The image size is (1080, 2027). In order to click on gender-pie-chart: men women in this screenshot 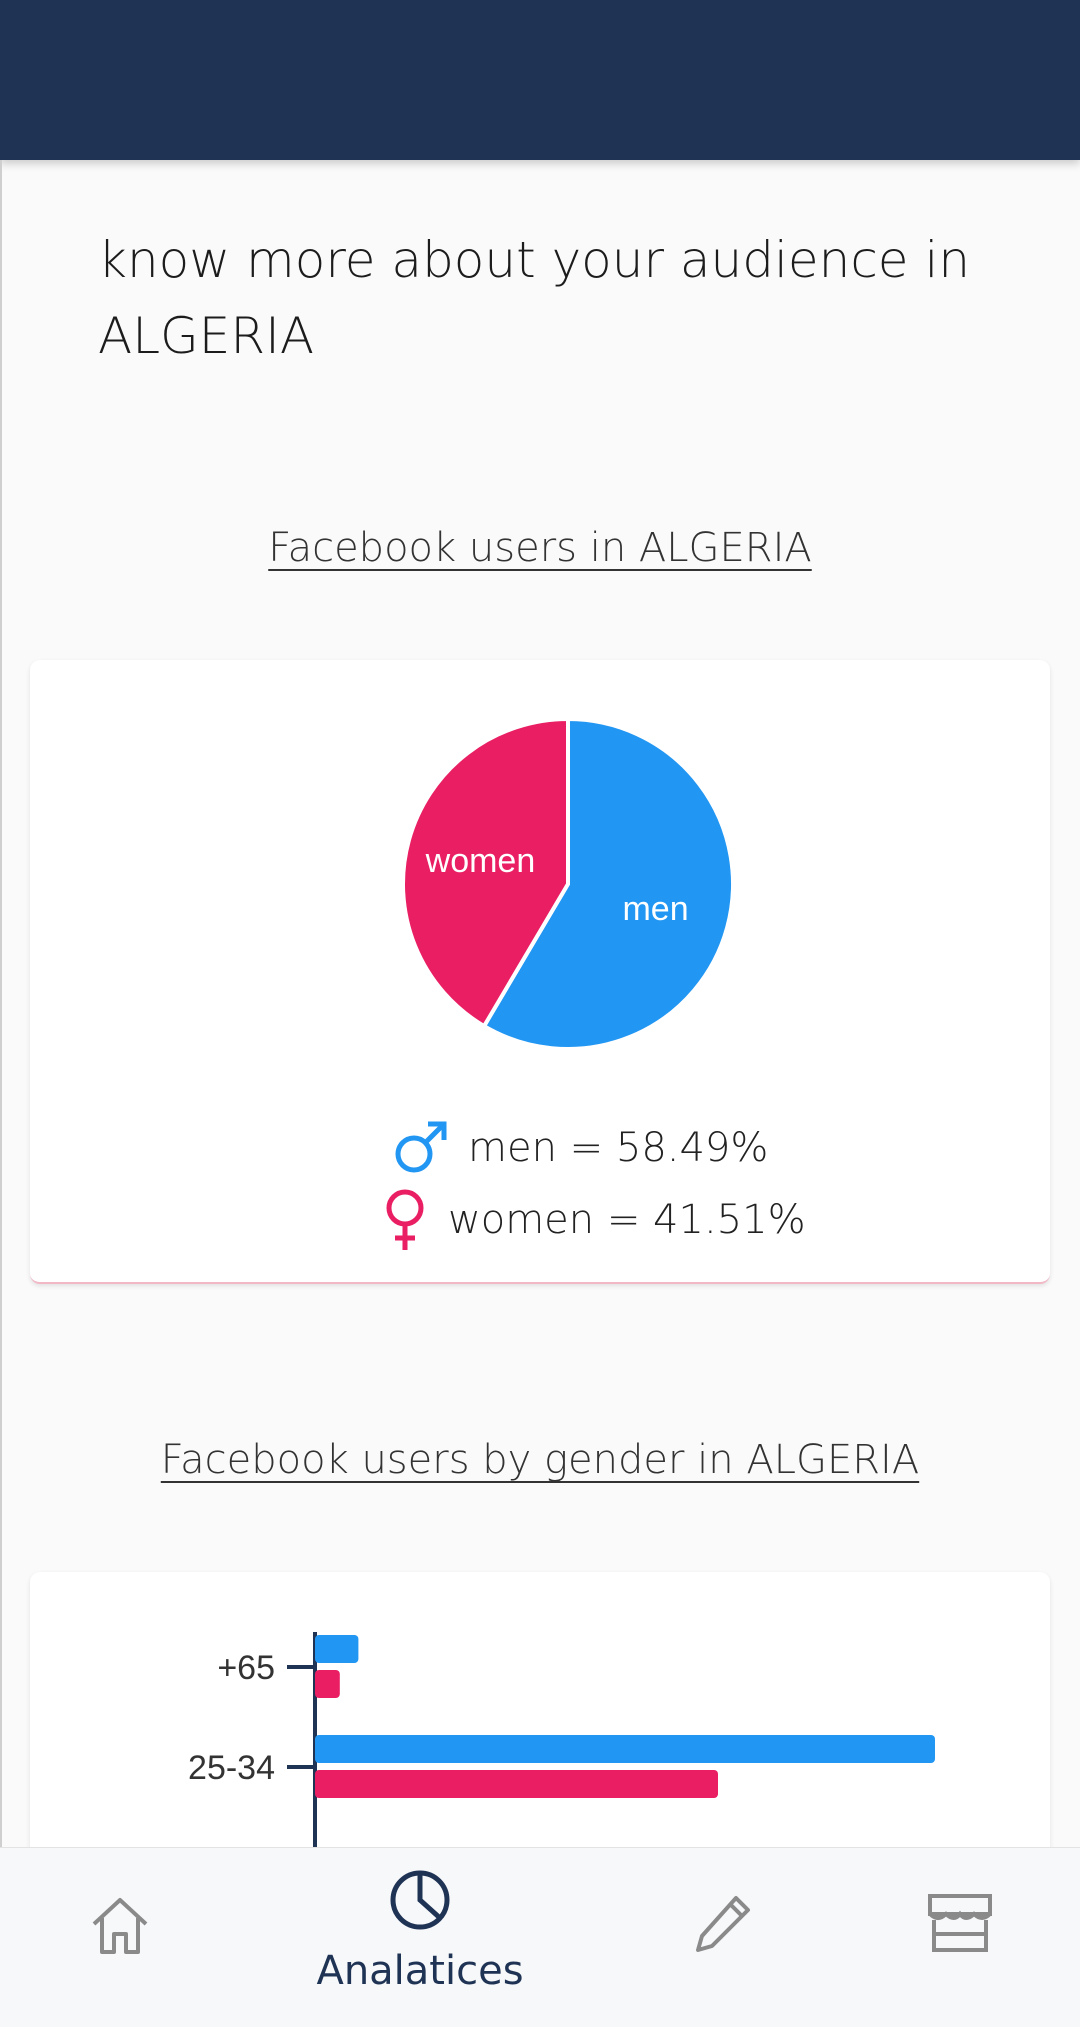, I will do `click(568, 883)`.